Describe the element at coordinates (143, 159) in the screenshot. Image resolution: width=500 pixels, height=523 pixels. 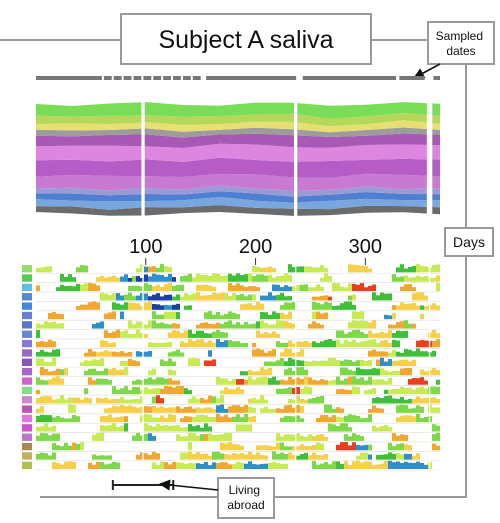
I see `stream-gap` at that location.